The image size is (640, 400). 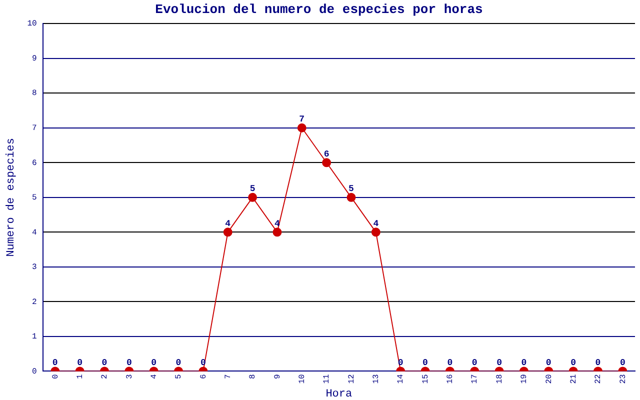 I want to click on chart-title: Evolucion del numero de especies por horas, so click(x=319, y=10).